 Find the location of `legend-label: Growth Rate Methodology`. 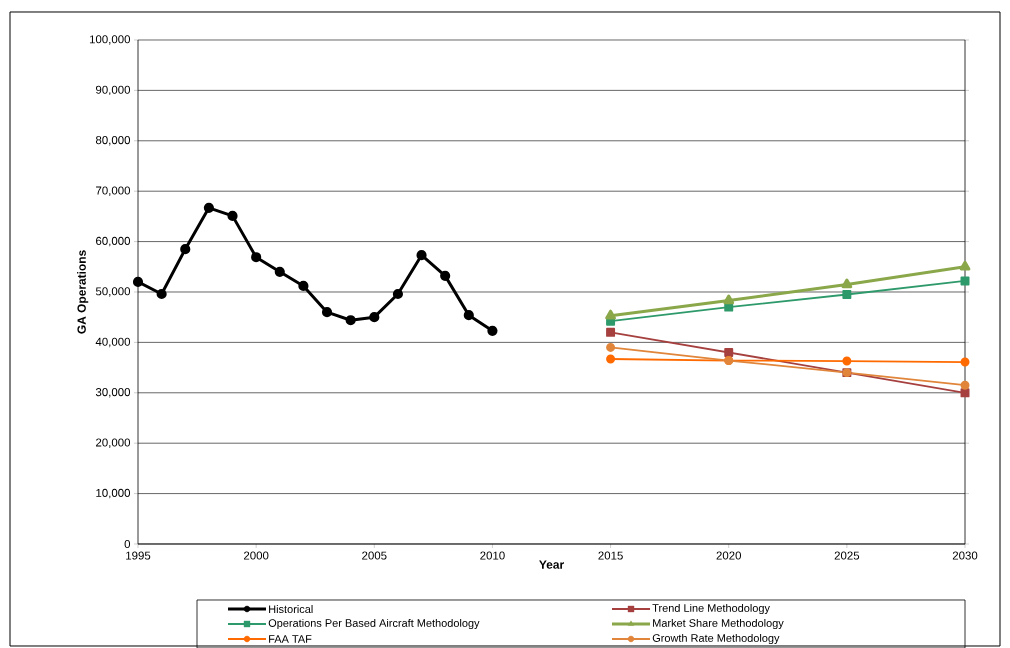

legend-label: Growth Rate Methodology is located at coordinates (716, 638).